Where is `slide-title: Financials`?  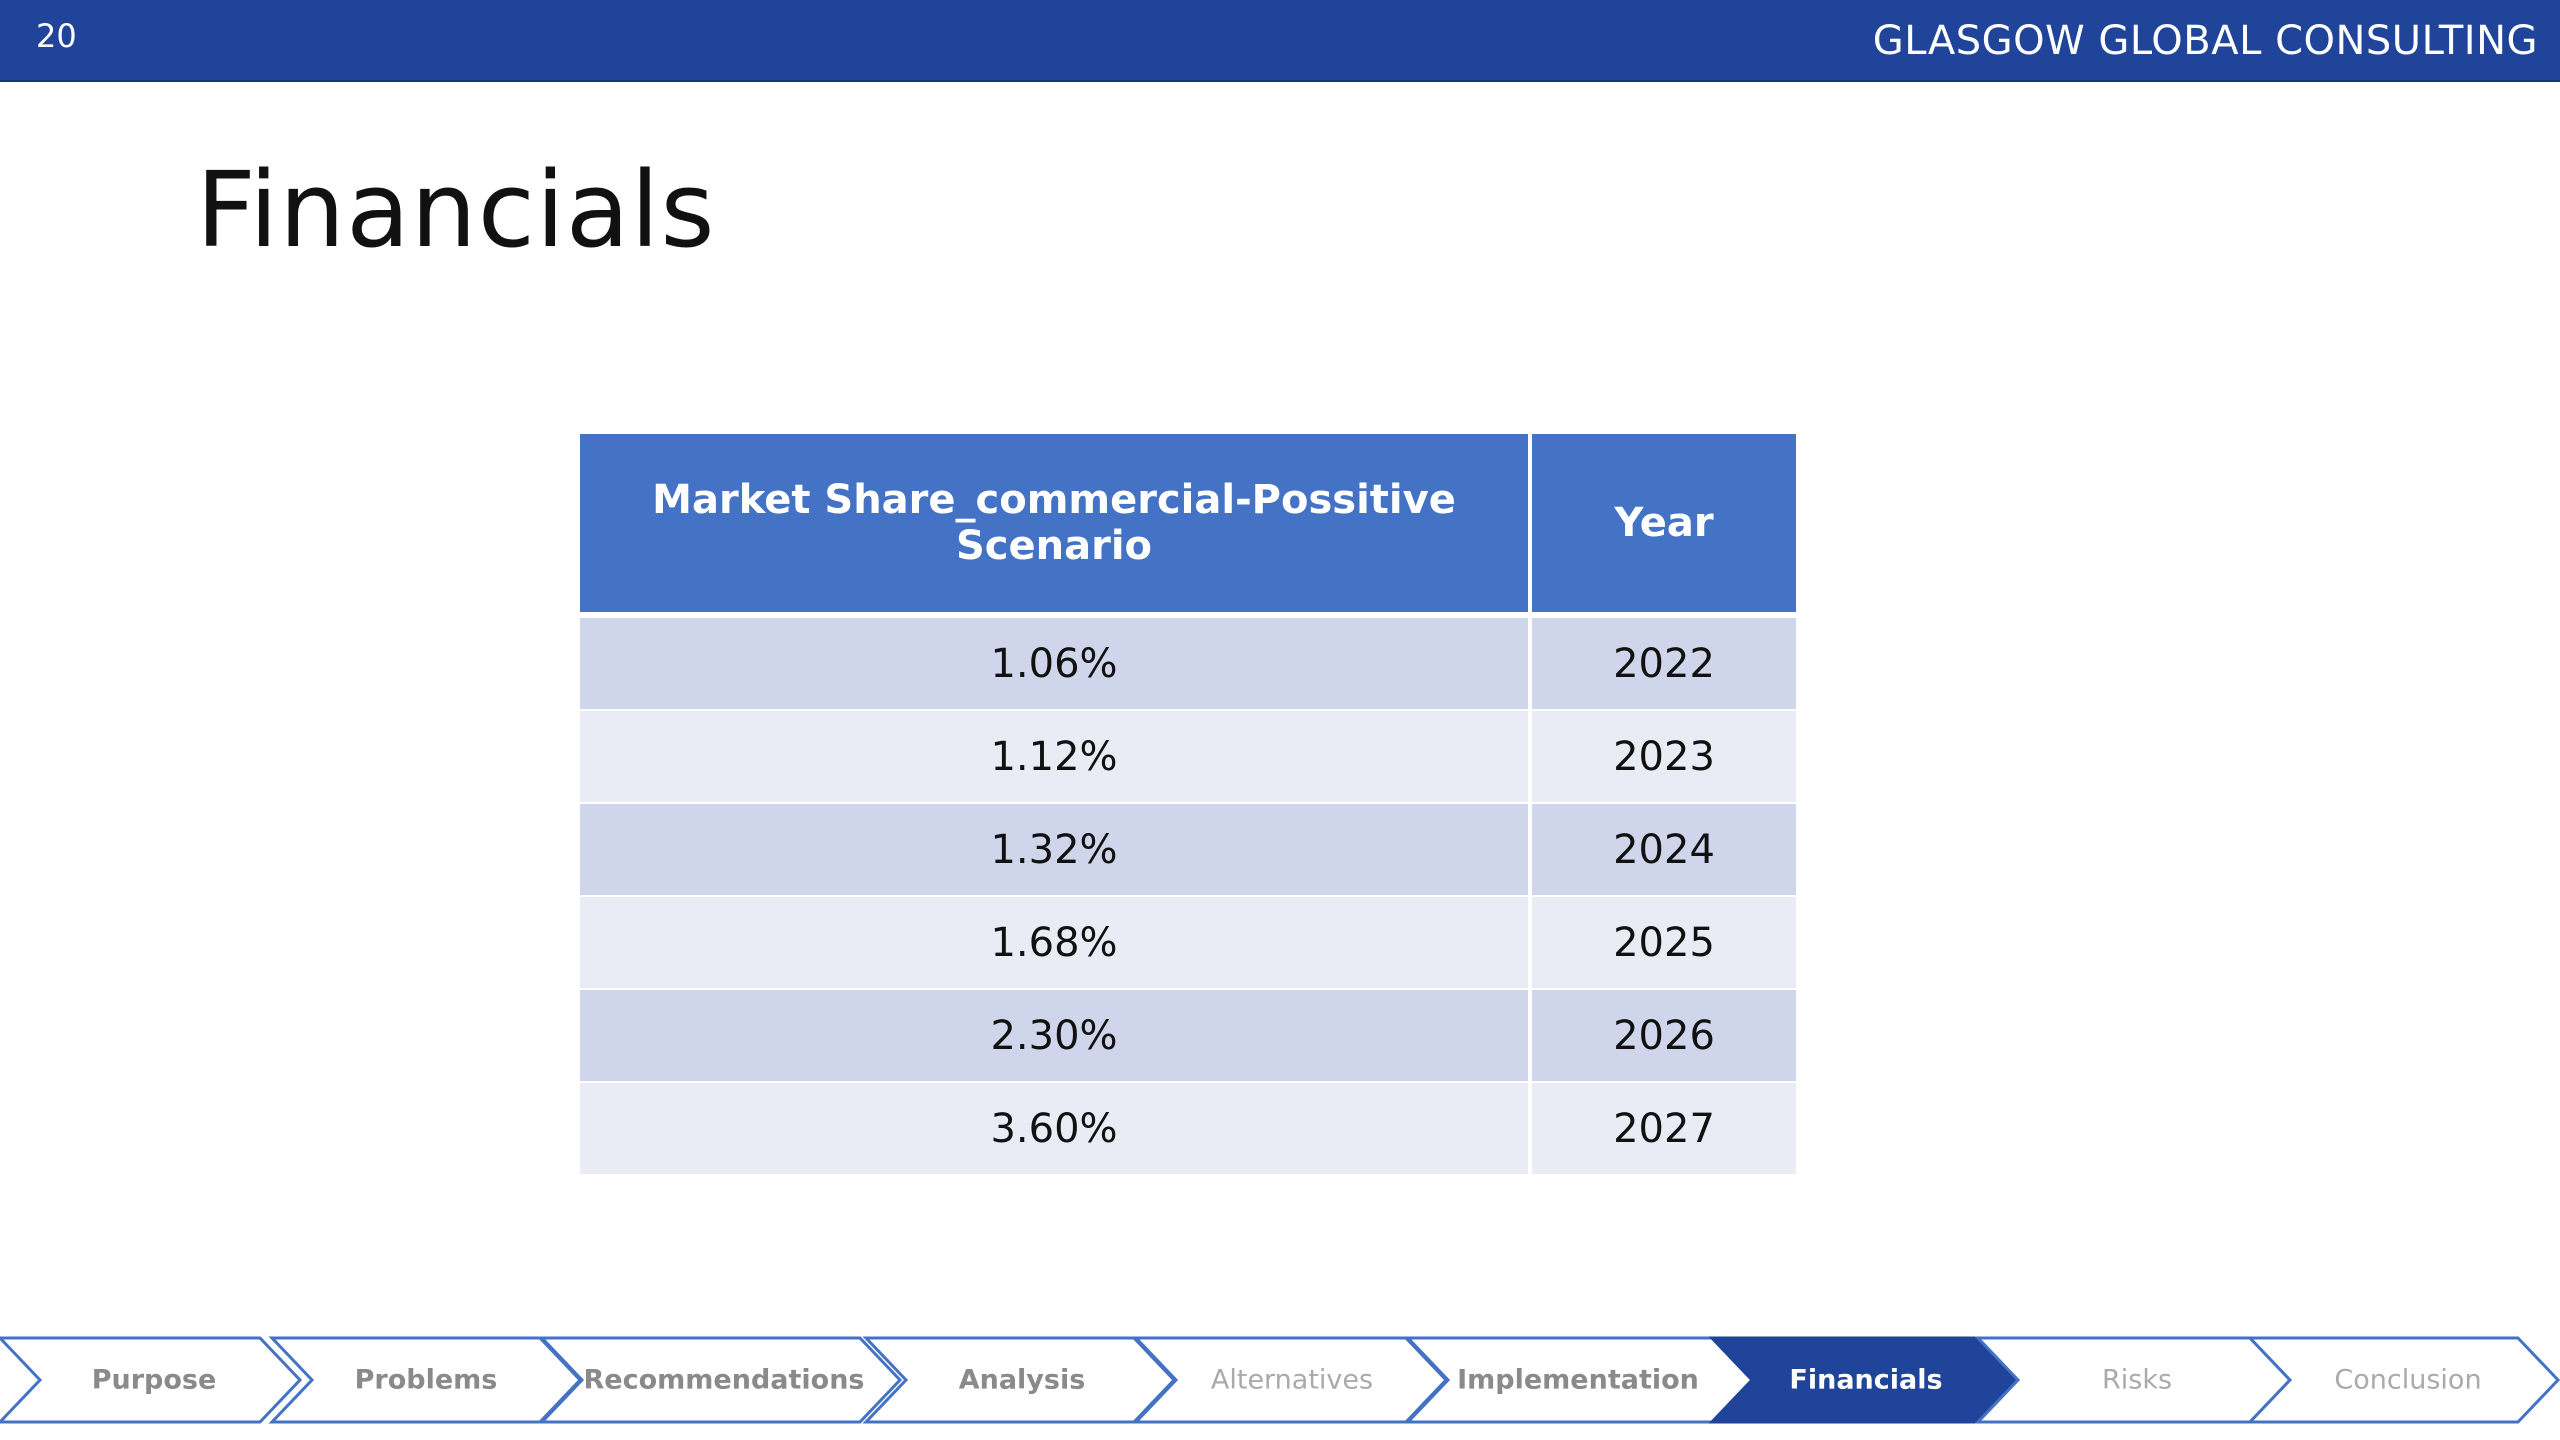
slide-title: Financials is located at coordinates (456, 210).